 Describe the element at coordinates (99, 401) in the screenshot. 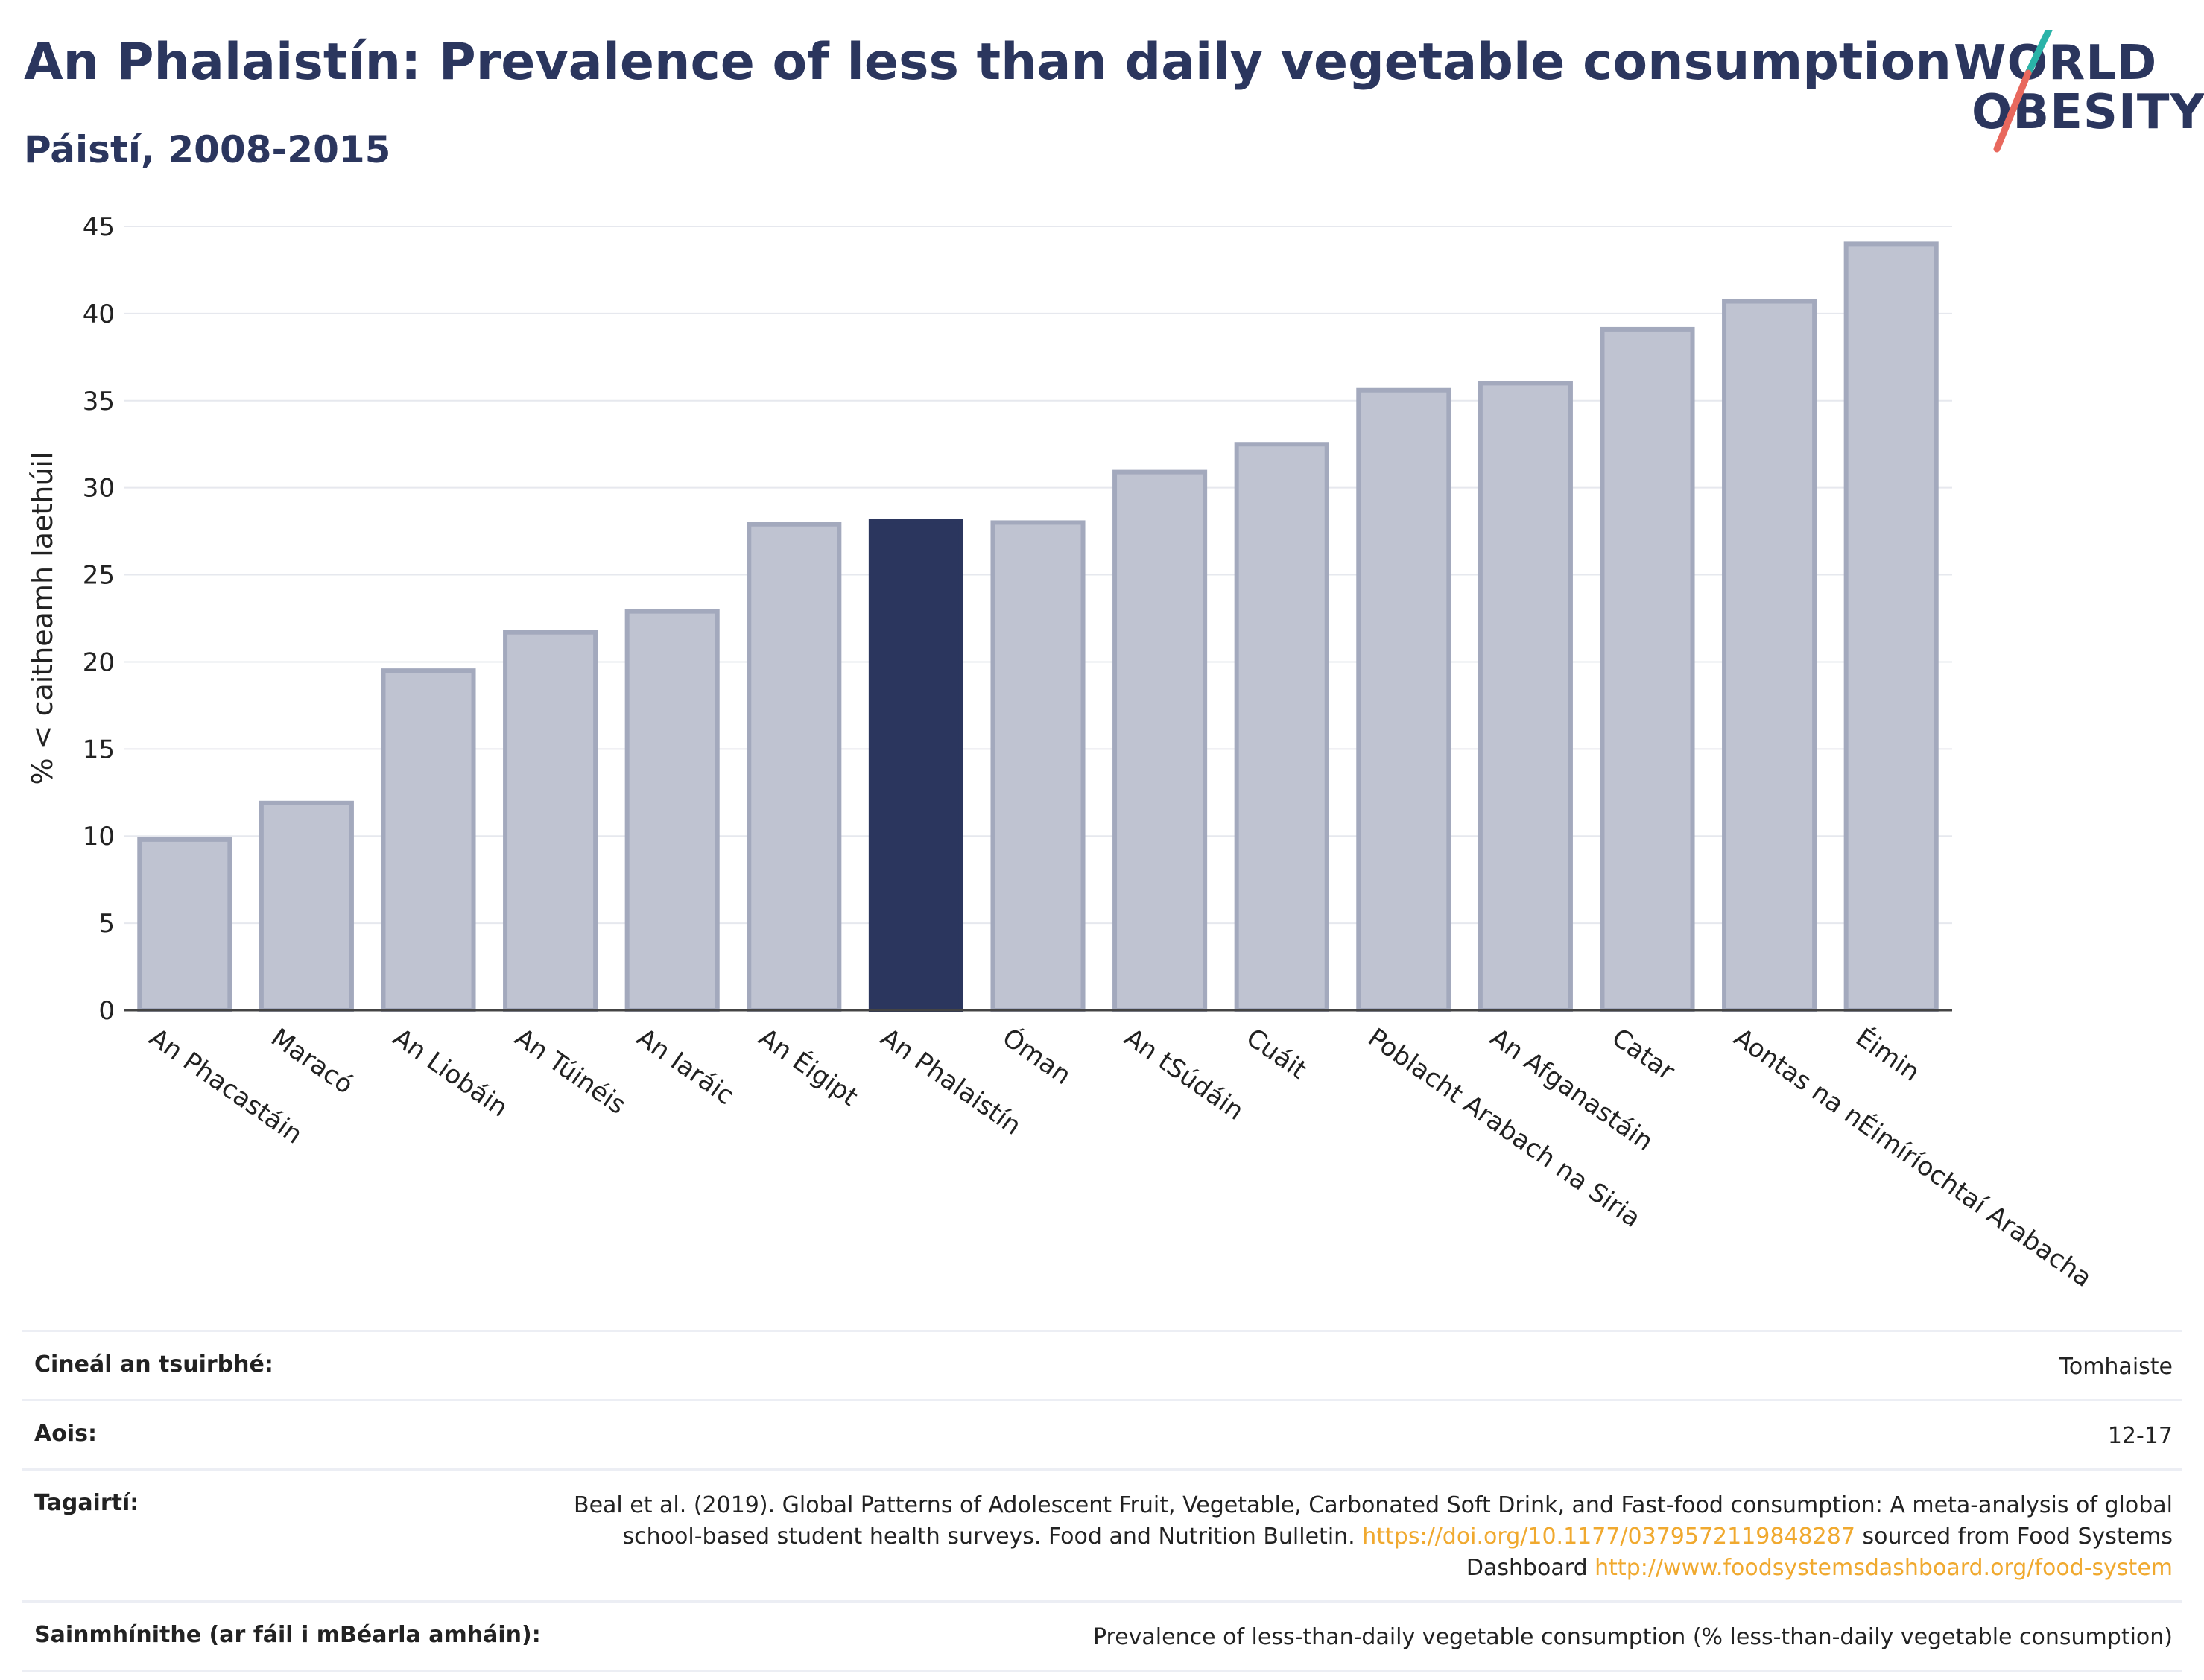

I see `y-tick-label: 35` at that location.